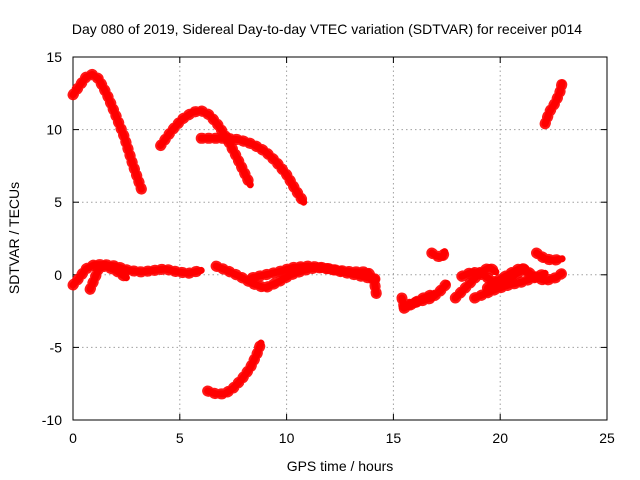 The image size is (640, 480). I want to click on x-tick-label: 20, so click(500, 438).